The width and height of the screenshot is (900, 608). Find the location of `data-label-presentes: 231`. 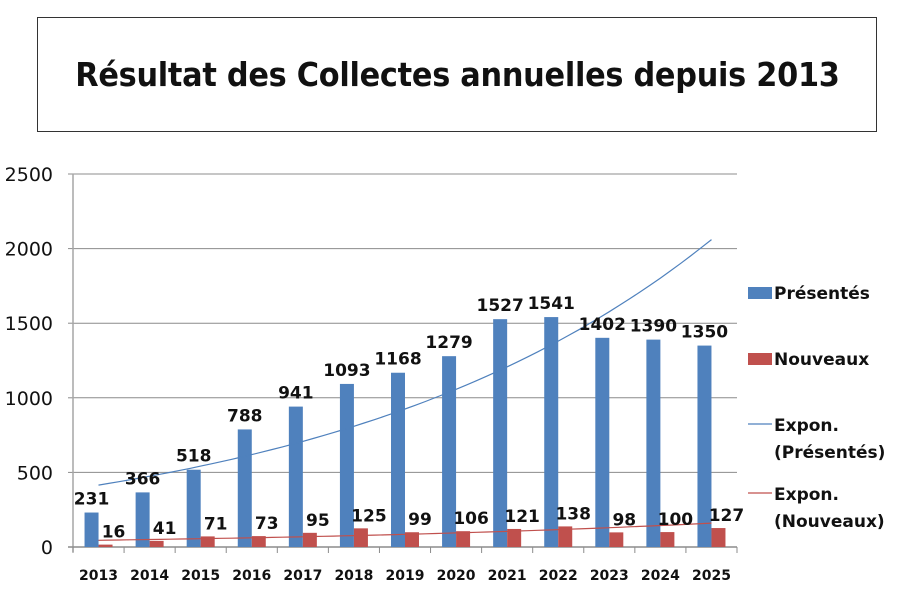

data-label-presentes: 231 is located at coordinates (92, 500).